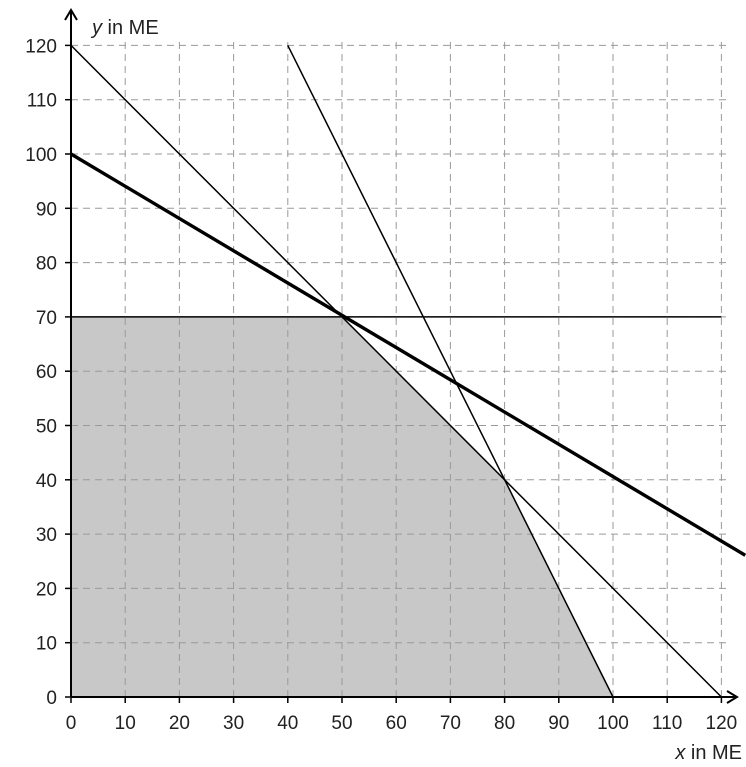 The height and width of the screenshot is (767, 746). Describe the element at coordinates (124, 28) in the screenshot. I see `y-axis-label: y in ME` at that location.